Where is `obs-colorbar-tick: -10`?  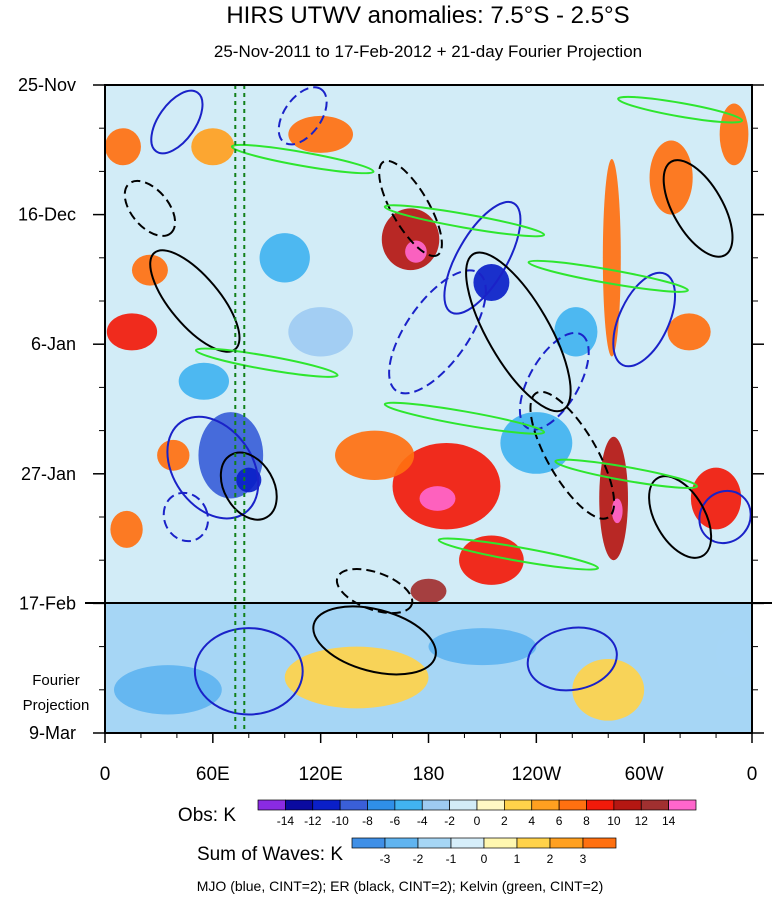
obs-colorbar-tick: -10 is located at coordinates (340, 821).